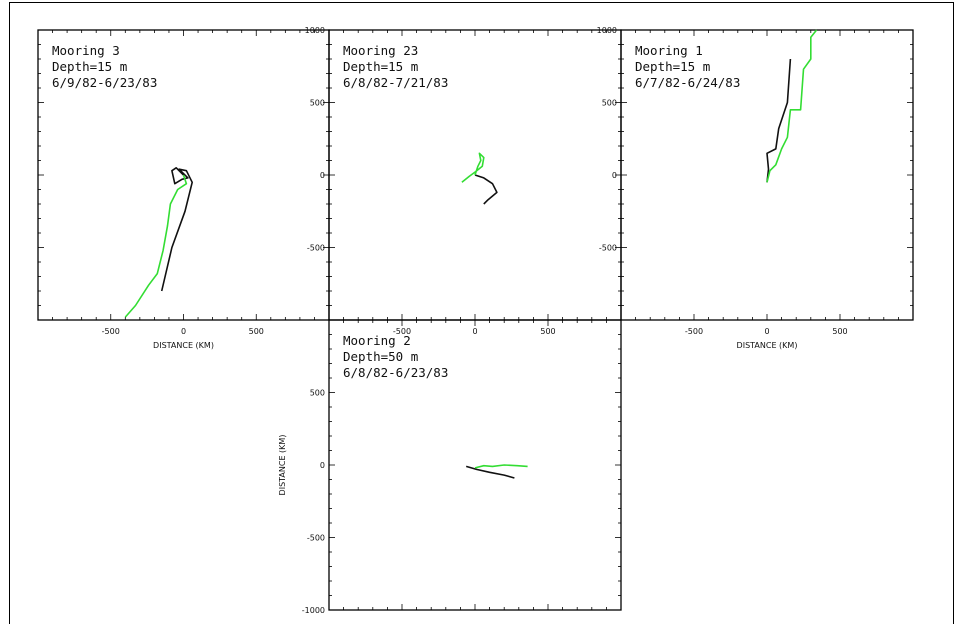  I want to click on panel-title-line: 6/8/82-7/21/83, so click(395, 82).